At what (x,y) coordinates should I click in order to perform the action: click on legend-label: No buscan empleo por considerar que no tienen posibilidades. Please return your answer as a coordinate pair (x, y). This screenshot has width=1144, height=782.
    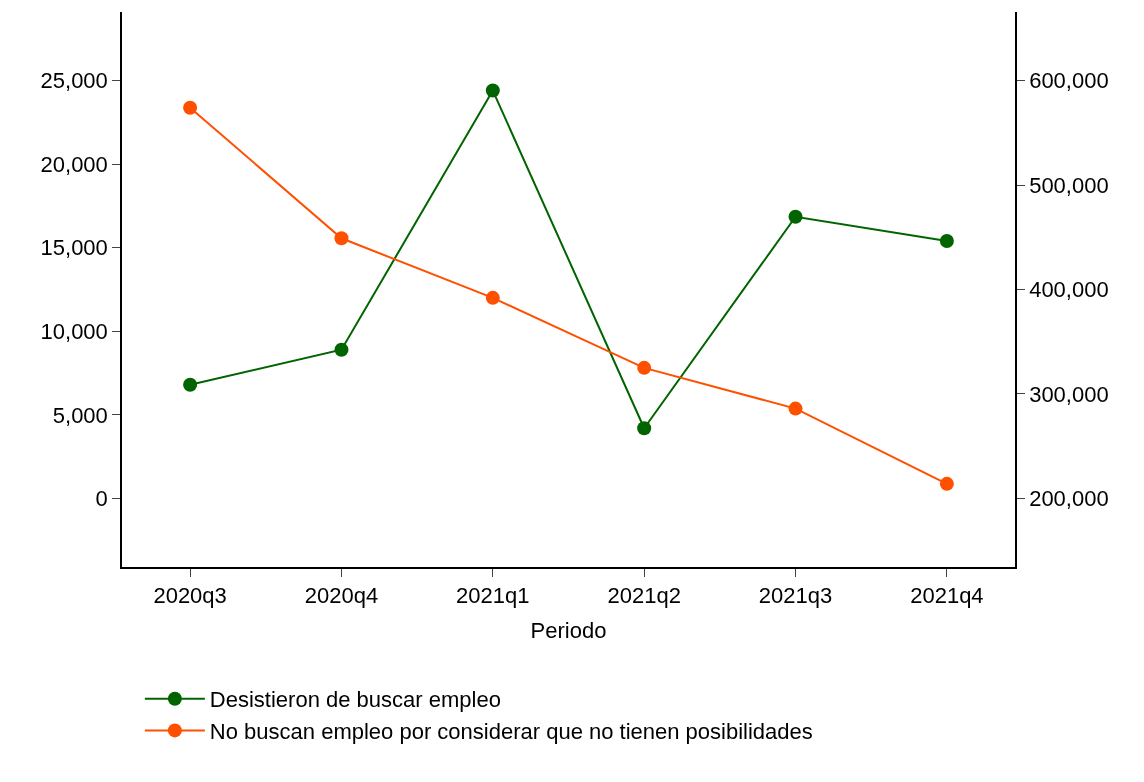
    Looking at the image, I should click on (511, 731).